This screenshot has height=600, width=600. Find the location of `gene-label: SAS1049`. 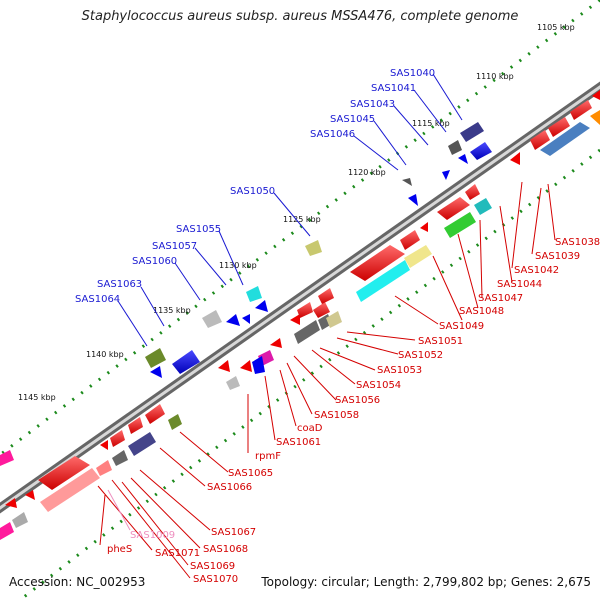

gene-label: SAS1049 is located at coordinates (461, 326).